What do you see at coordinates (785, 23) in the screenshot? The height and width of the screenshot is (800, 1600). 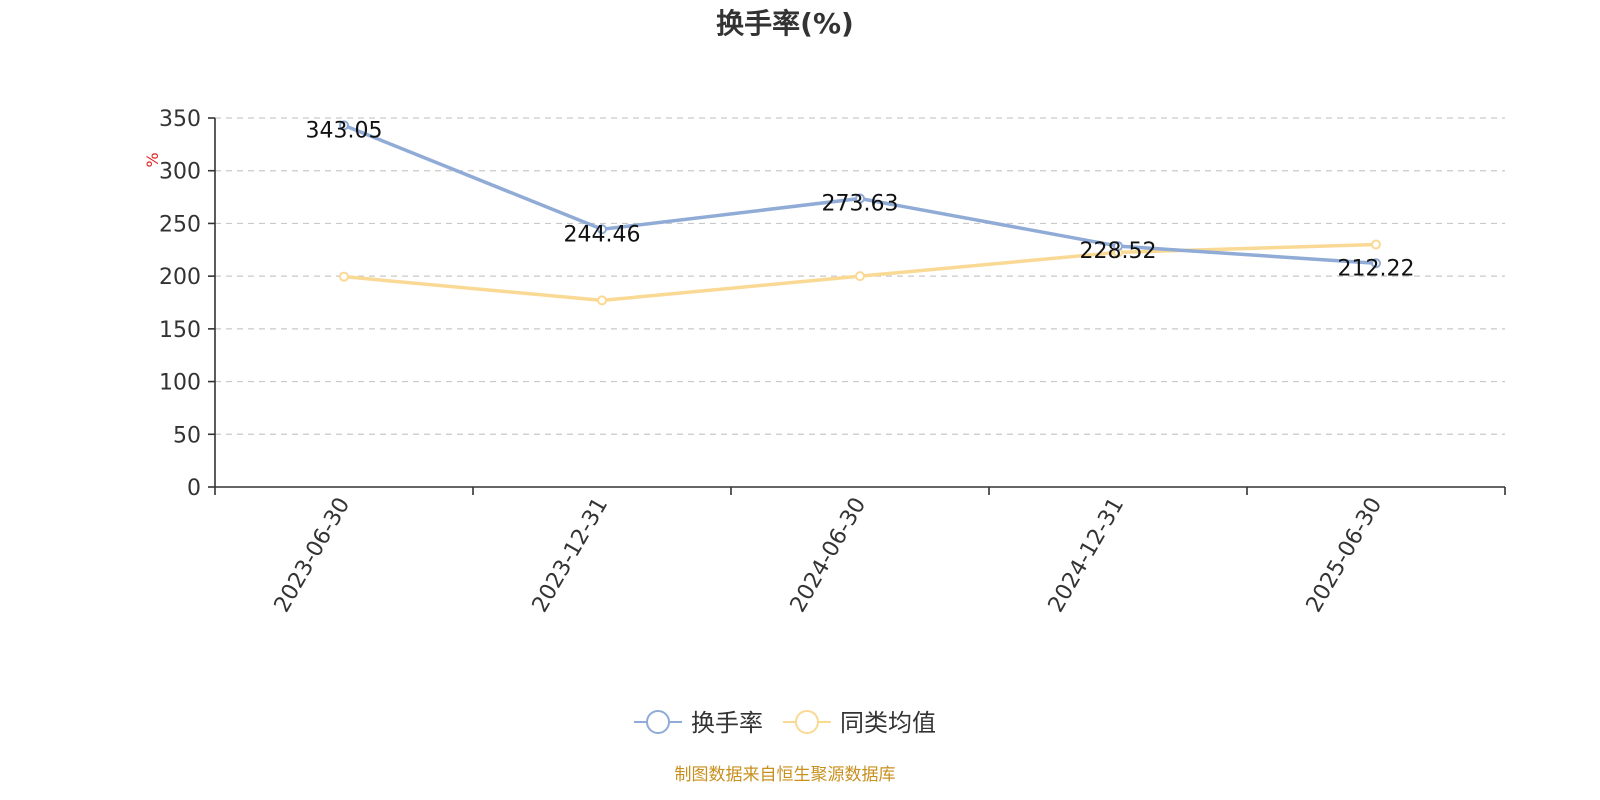 I see `chart-title: 换手率(%)` at bounding box center [785, 23].